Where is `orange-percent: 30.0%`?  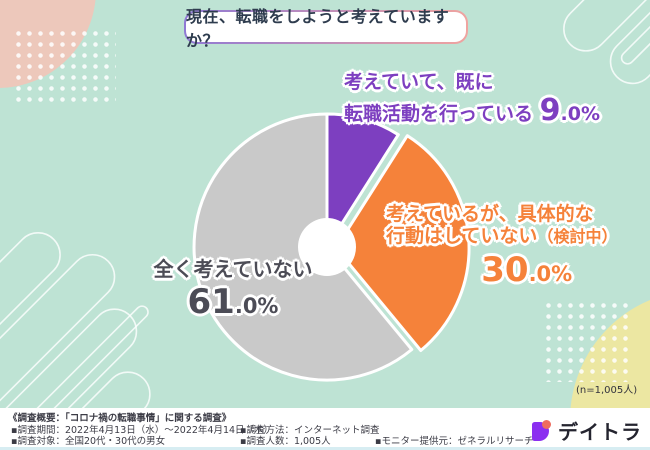
orange-percent: 30.0% is located at coordinates (526, 270).